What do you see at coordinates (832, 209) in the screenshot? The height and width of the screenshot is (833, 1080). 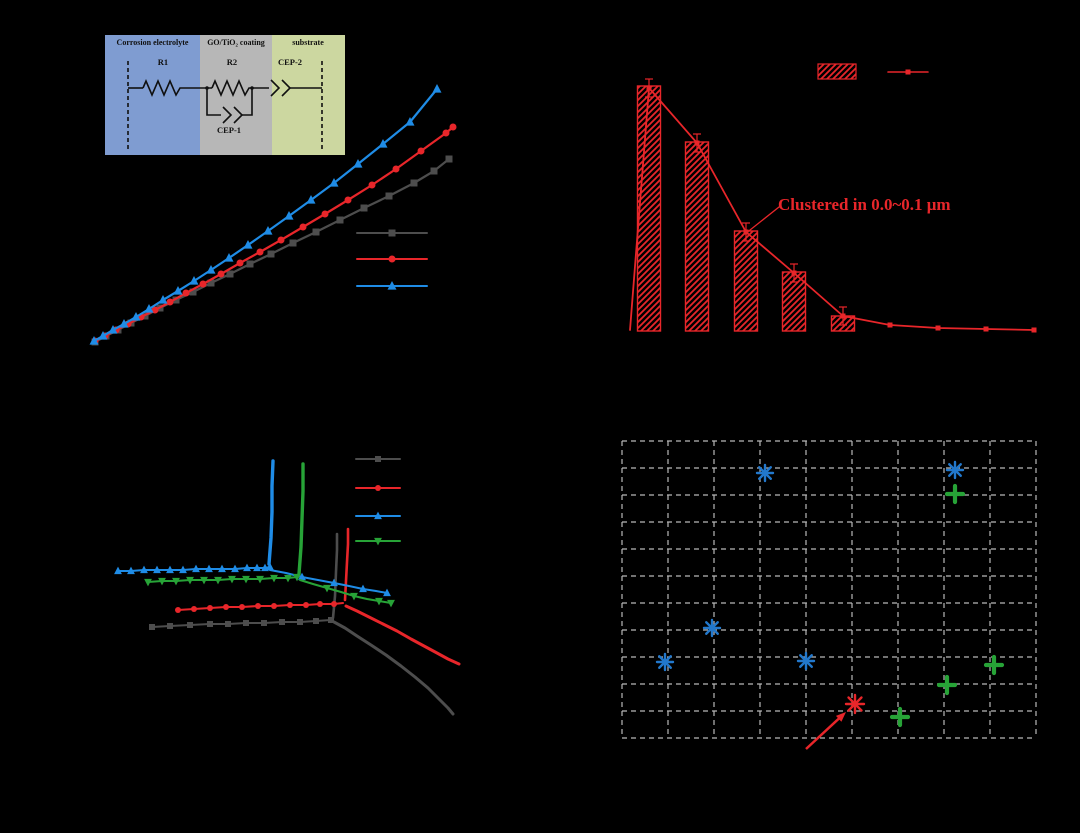 I see `distribution-line` at bounding box center [832, 209].